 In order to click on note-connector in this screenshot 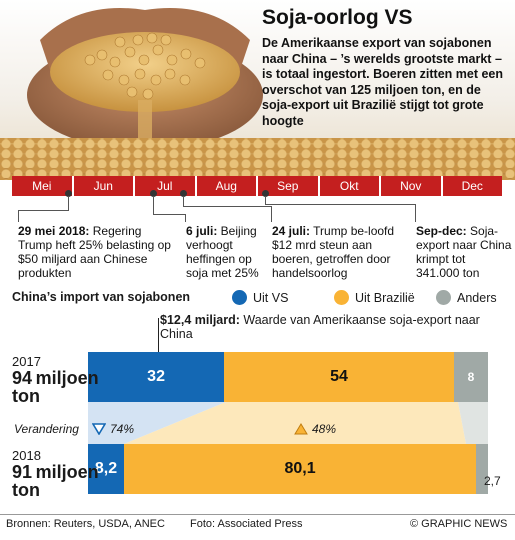, I will do `click(158, 338)`.